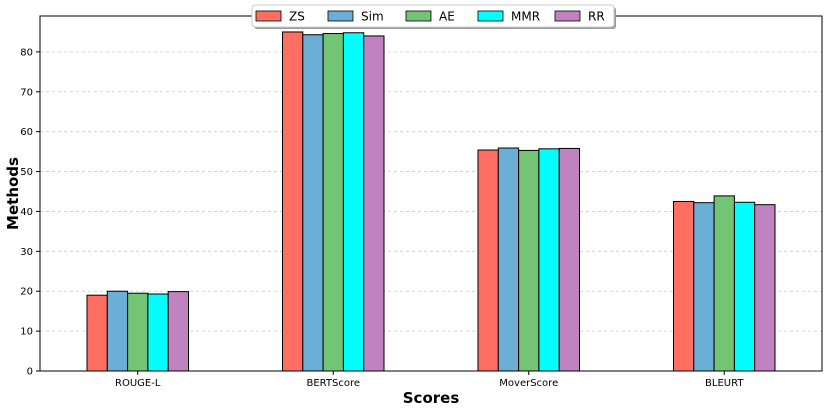  Describe the element at coordinates (549, 260) in the screenshot. I see `bar-mmr-moverscore` at that location.